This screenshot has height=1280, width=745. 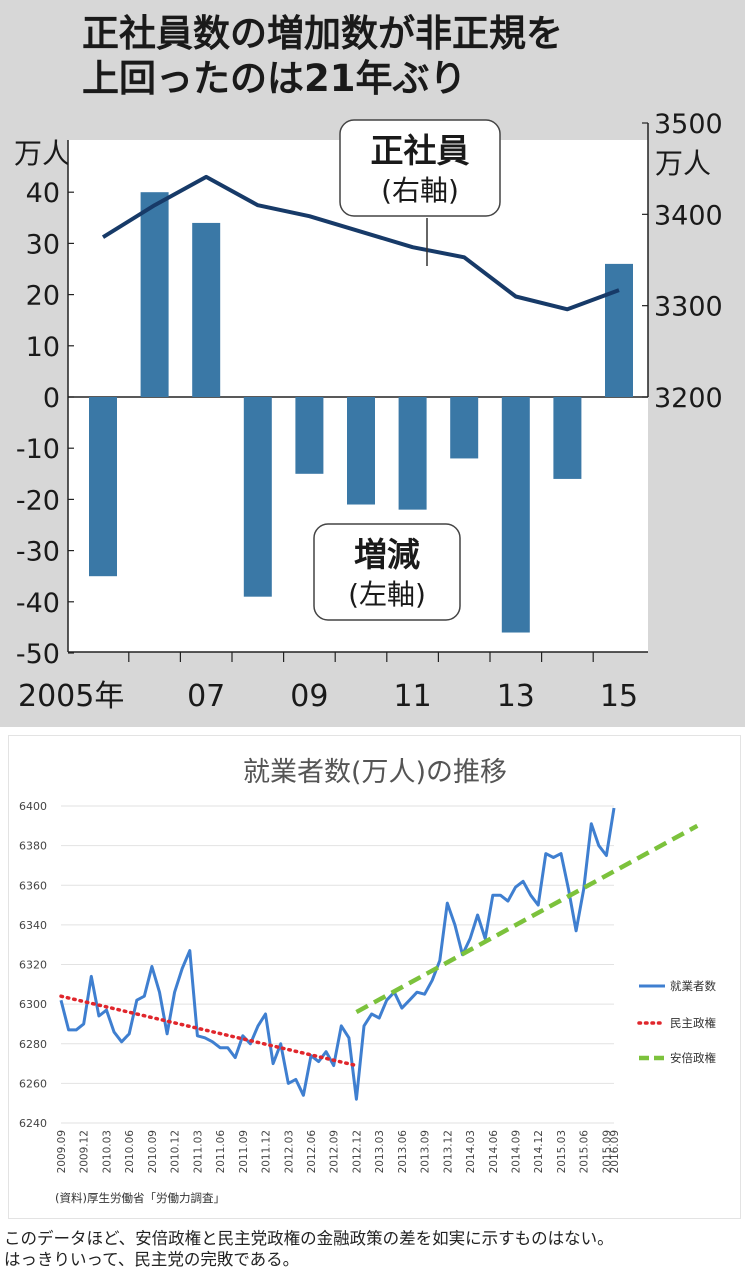 What do you see at coordinates (517, 1151) in the screenshot?
I see `chart2-x-tick-label: 2014.09` at bounding box center [517, 1151].